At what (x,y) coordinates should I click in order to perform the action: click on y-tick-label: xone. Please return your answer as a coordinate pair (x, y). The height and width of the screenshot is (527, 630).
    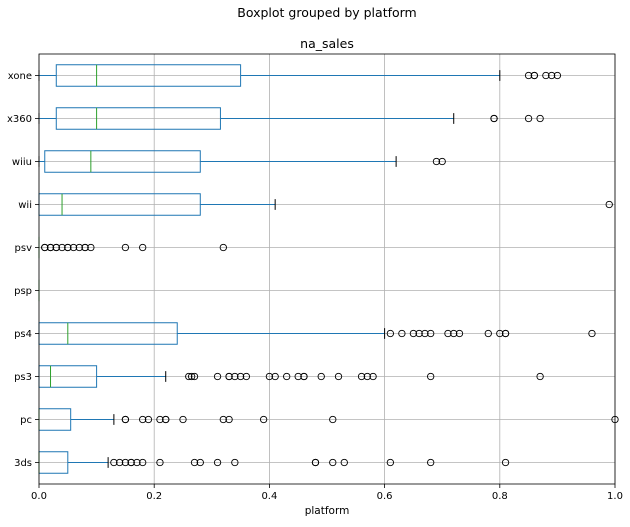
    Looking at the image, I should click on (20, 76).